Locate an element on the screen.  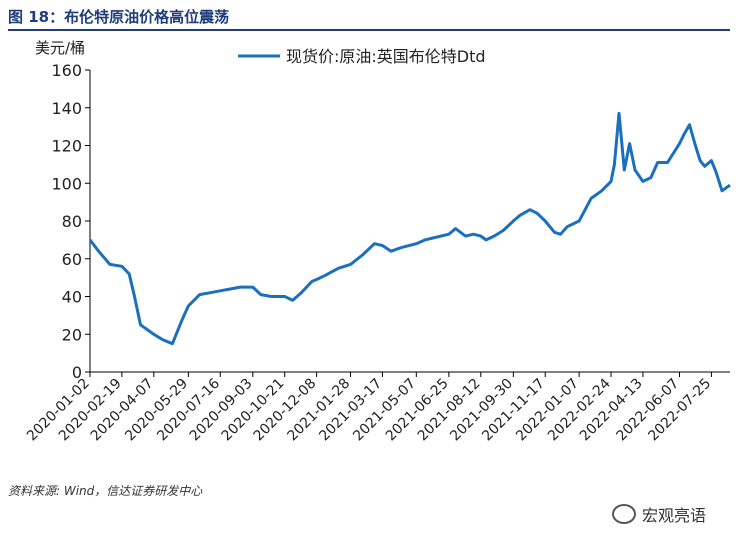
y-tick-label: 80 is located at coordinates (72, 221).